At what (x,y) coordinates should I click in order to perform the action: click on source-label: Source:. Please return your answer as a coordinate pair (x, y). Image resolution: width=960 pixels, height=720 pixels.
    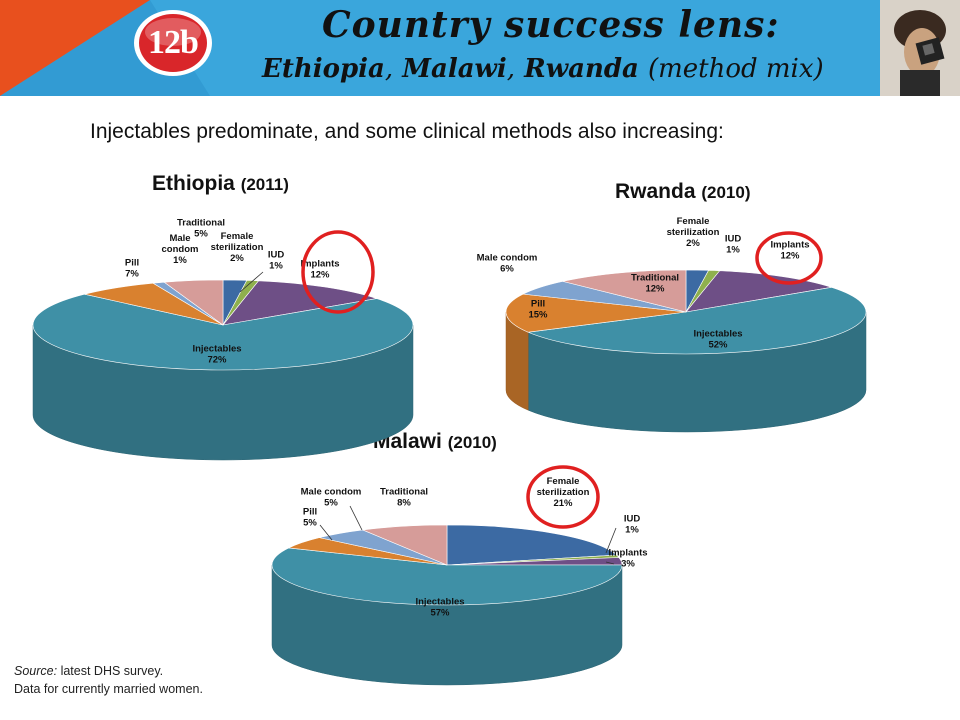
    Looking at the image, I should click on (36, 671).